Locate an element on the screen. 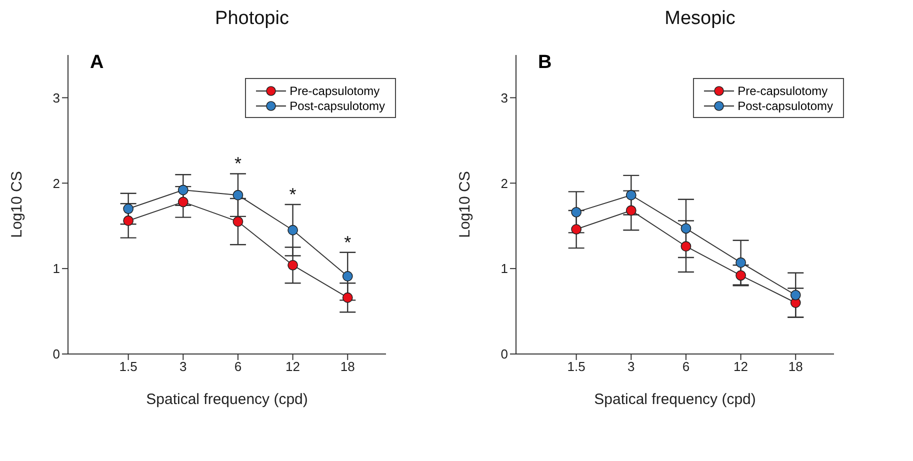  chart-title: Photopic is located at coordinates (252, 19).